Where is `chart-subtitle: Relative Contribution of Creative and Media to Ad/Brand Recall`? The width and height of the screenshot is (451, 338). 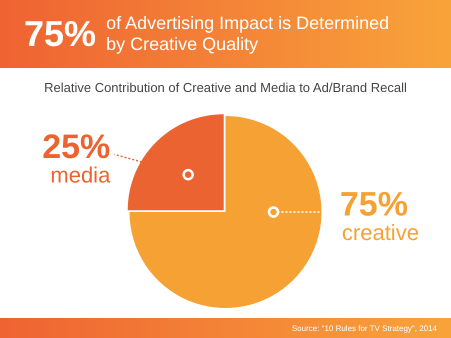 chart-subtitle: Relative Contribution of Creative and Media to Ad/Brand Recall is located at coordinates (225, 87).